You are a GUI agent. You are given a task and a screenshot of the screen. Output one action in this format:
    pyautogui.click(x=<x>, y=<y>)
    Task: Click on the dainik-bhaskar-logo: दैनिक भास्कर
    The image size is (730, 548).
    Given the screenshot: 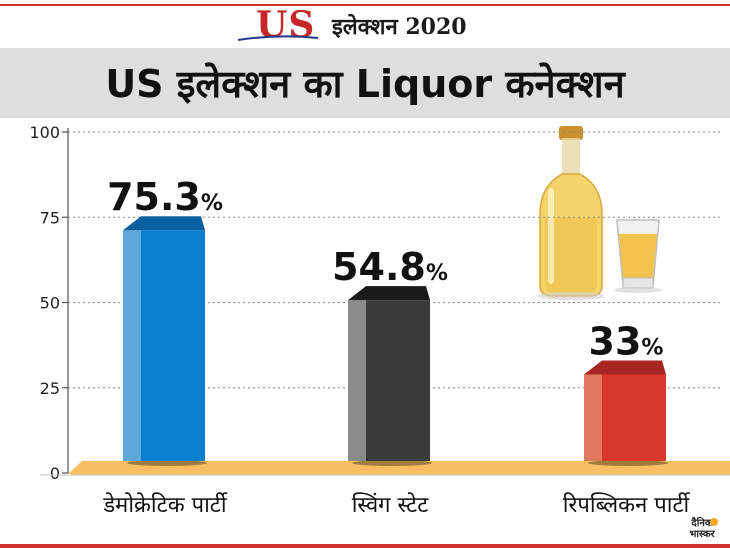 What is the action you would take?
    pyautogui.click(x=702, y=531)
    